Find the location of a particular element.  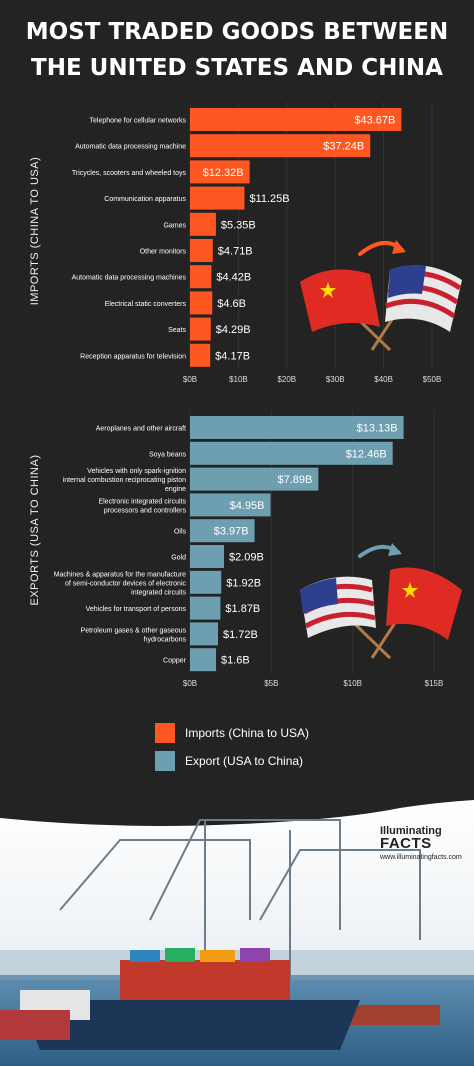

value-label: $12.46B is located at coordinates (366, 454).